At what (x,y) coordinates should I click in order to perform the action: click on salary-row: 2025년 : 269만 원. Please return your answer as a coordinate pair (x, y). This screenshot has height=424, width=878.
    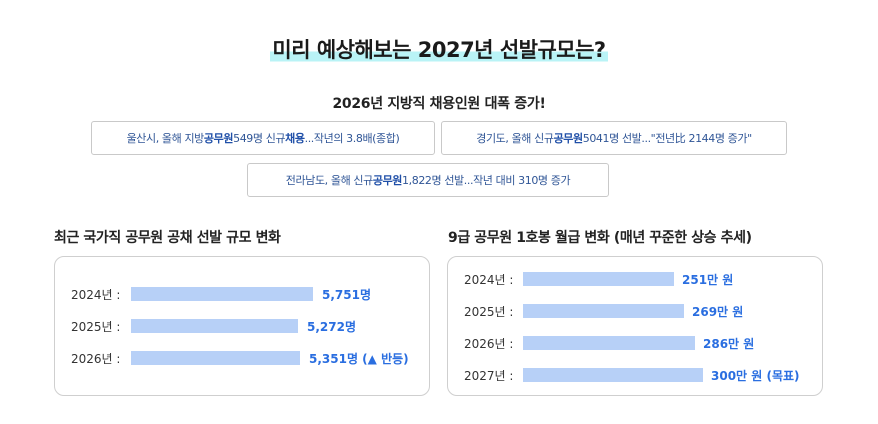
    Looking at the image, I should click on (635, 311).